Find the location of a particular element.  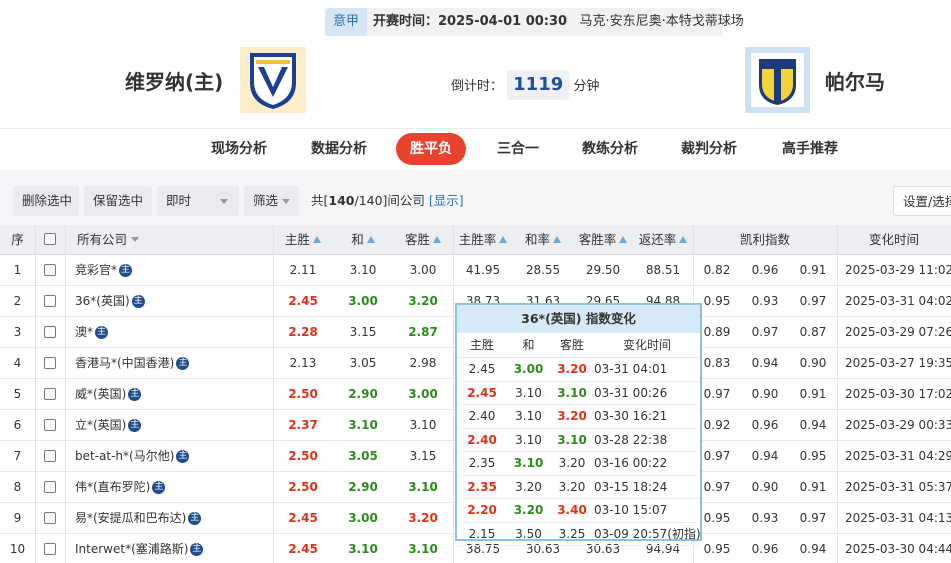

company-count: 共[140/140]间公司 [显示] is located at coordinates (387, 201).